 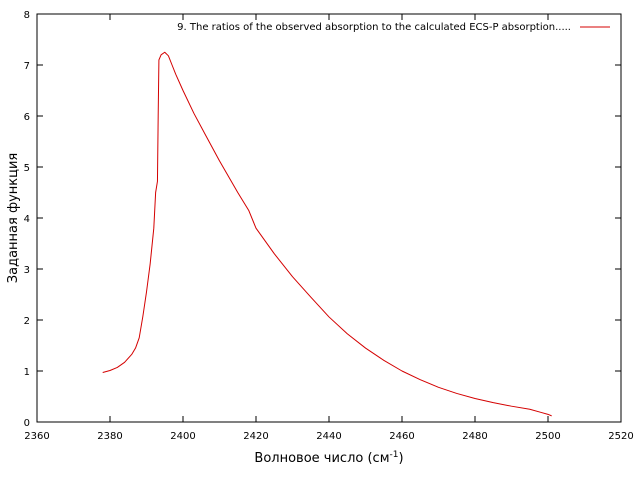 What do you see at coordinates (27, 321) in the screenshot?
I see `y-tick-label: 2` at bounding box center [27, 321].